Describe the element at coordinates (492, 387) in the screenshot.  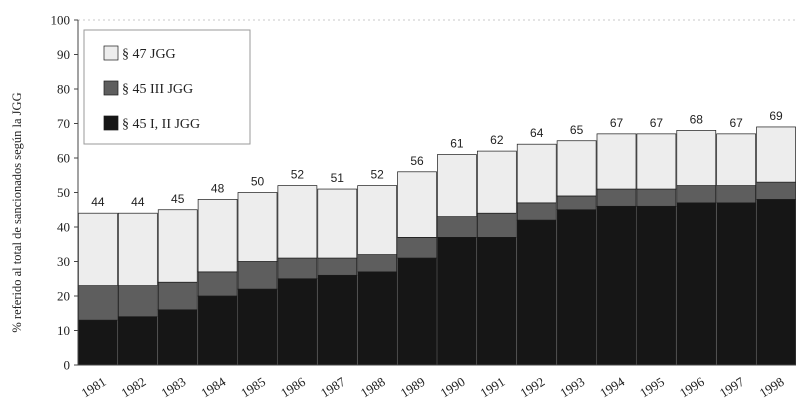
I see `x-tick-label-1991: 1991` at that location.